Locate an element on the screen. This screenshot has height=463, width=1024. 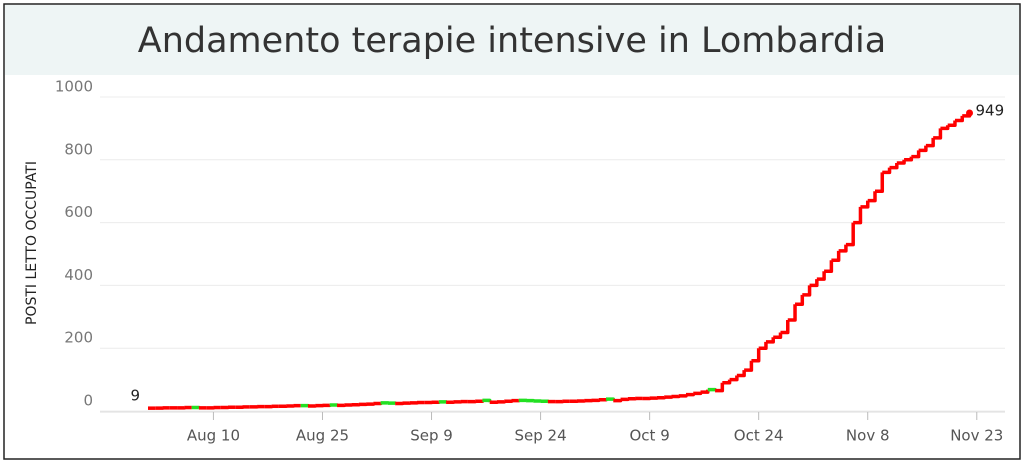
y-tick-label: 600 is located at coordinates (78, 212).